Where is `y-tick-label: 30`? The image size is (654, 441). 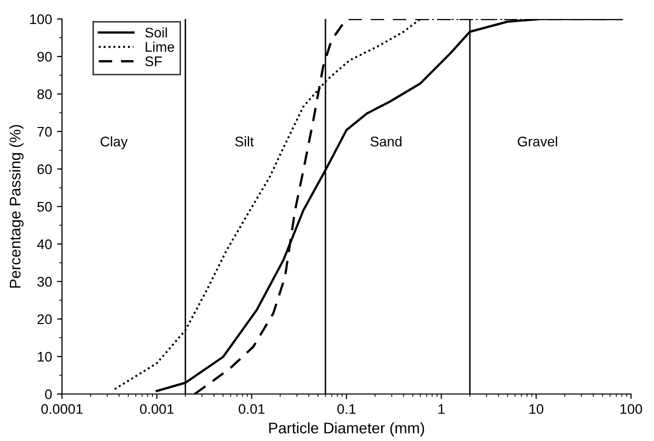 y-tick-label: 30 is located at coordinates (44, 281).